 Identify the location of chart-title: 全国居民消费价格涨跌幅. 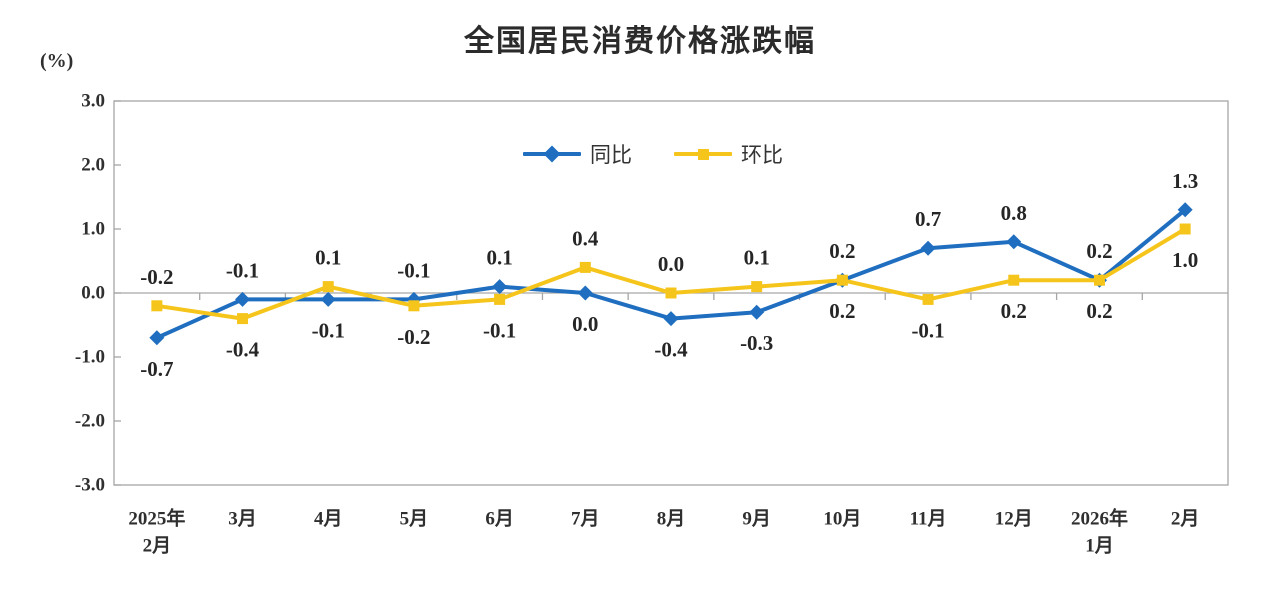
(640, 41).